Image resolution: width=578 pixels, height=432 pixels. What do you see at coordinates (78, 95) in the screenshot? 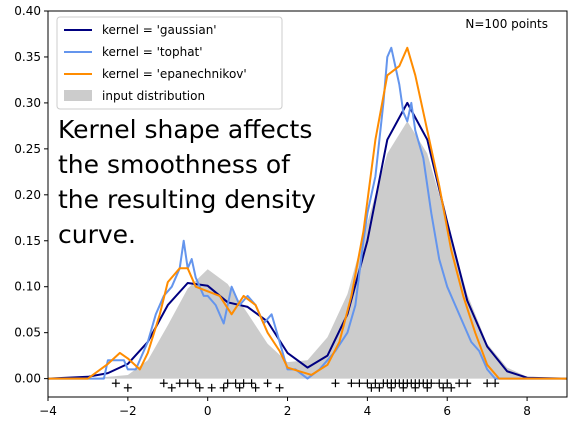
I see `legend-swatch` at bounding box center [78, 95].